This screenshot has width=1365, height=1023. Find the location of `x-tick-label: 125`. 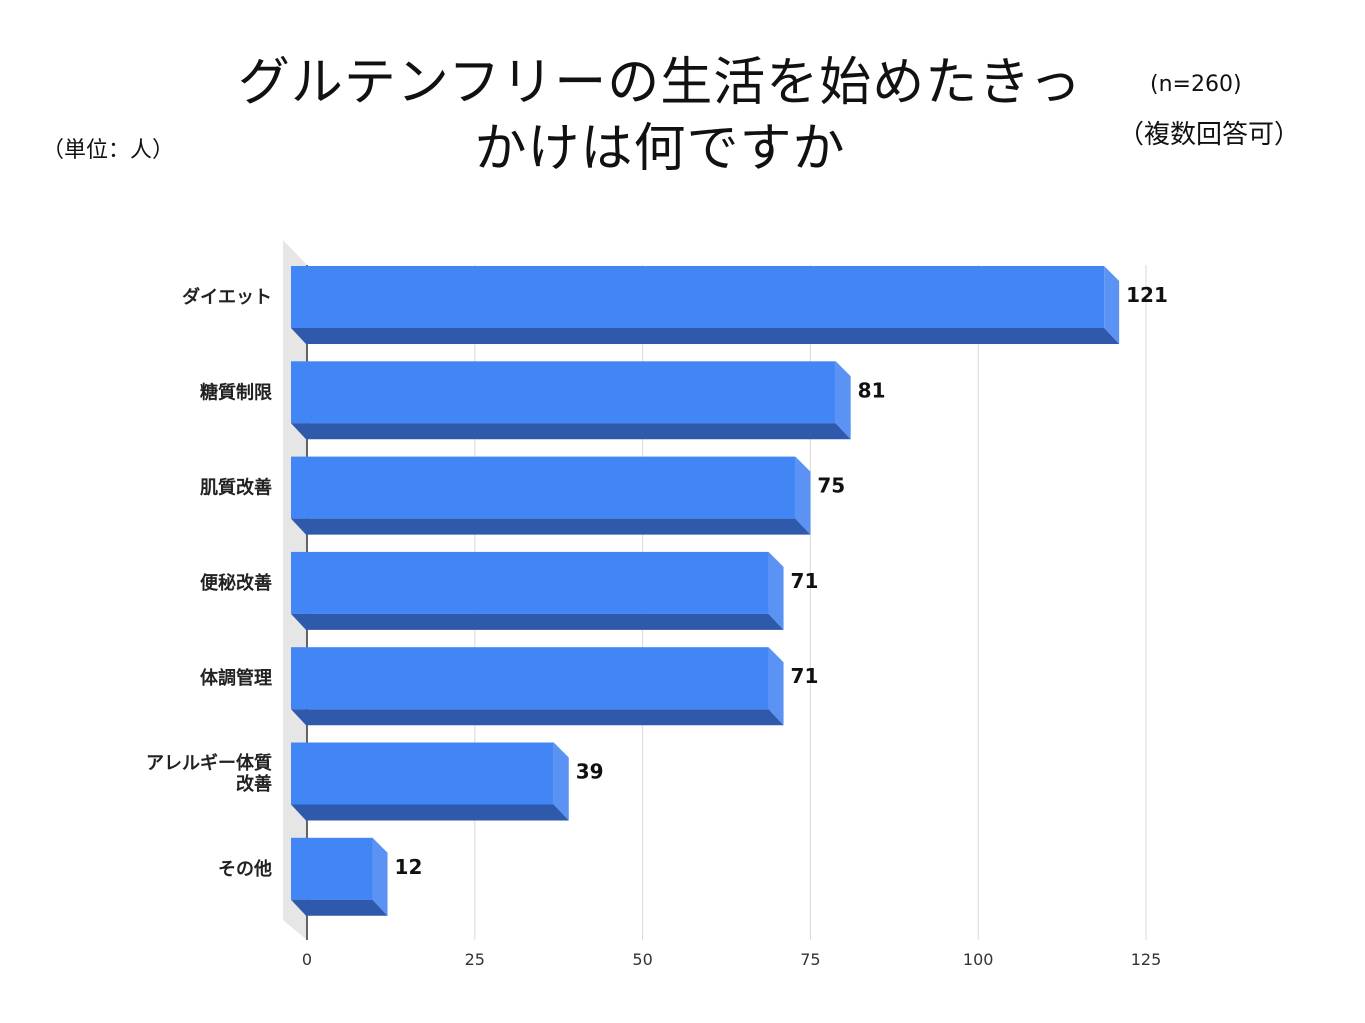

x-tick-label: 125 is located at coordinates (1146, 959).